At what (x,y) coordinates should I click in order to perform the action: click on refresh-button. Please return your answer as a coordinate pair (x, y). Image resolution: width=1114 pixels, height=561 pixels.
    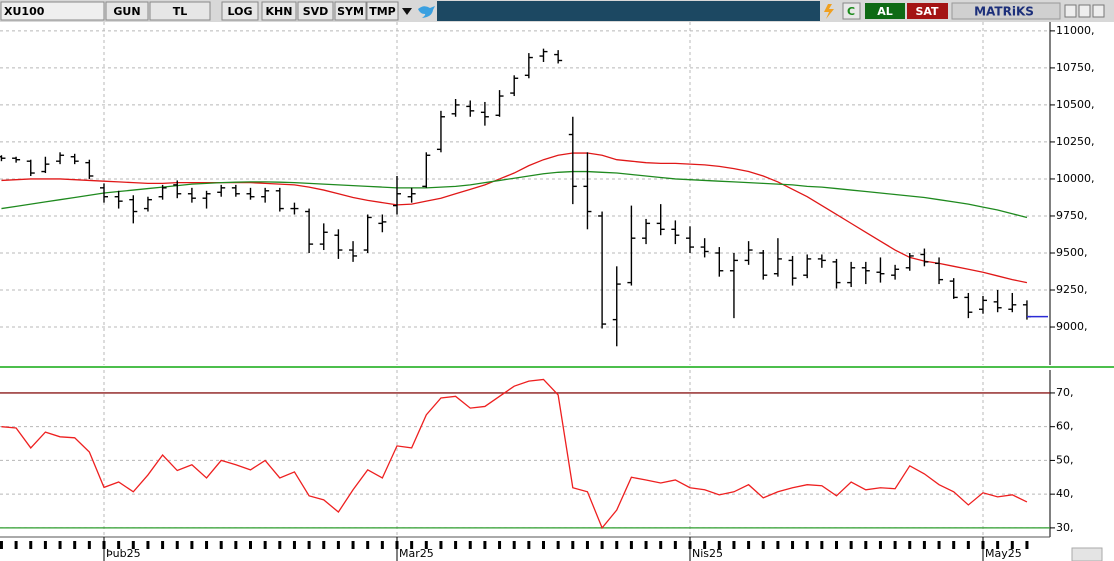
    Looking at the image, I should click on (851, 11).